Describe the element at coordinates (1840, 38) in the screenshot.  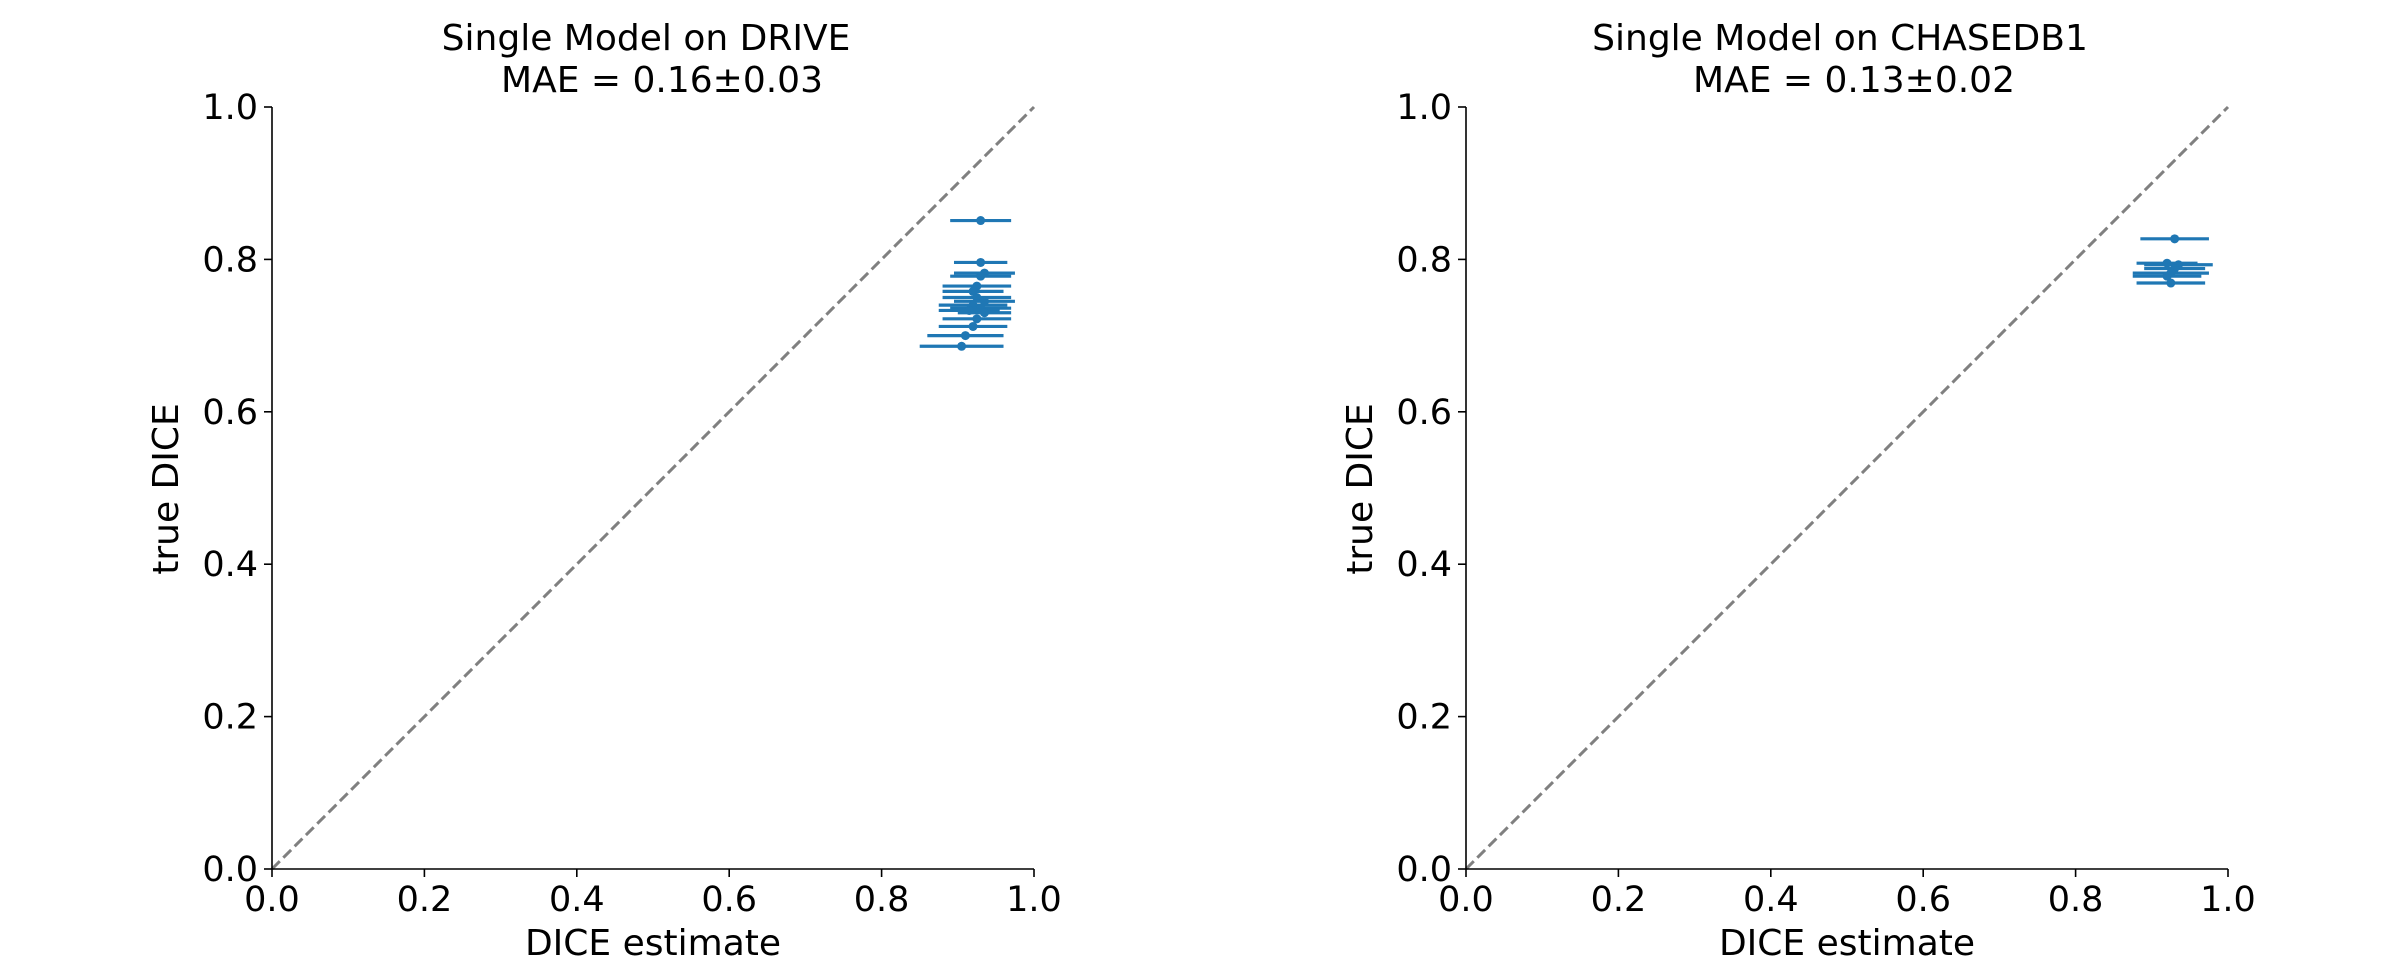
I see `chart-title: Single Model on CHASEDB1` at that location.